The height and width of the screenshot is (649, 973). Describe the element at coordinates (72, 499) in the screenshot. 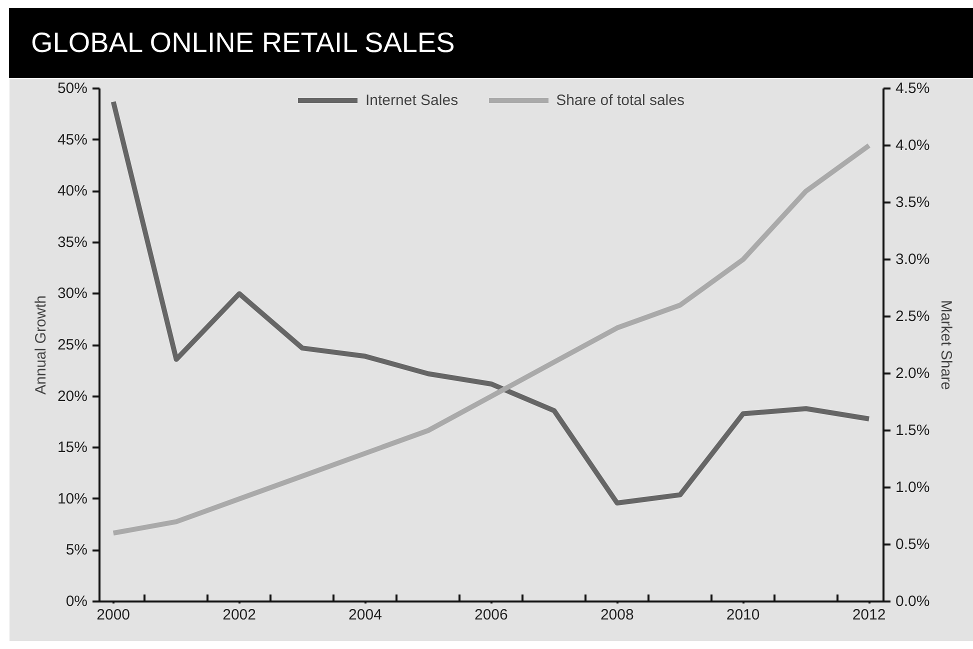

I see `y-tick-label: 10%` at that location.